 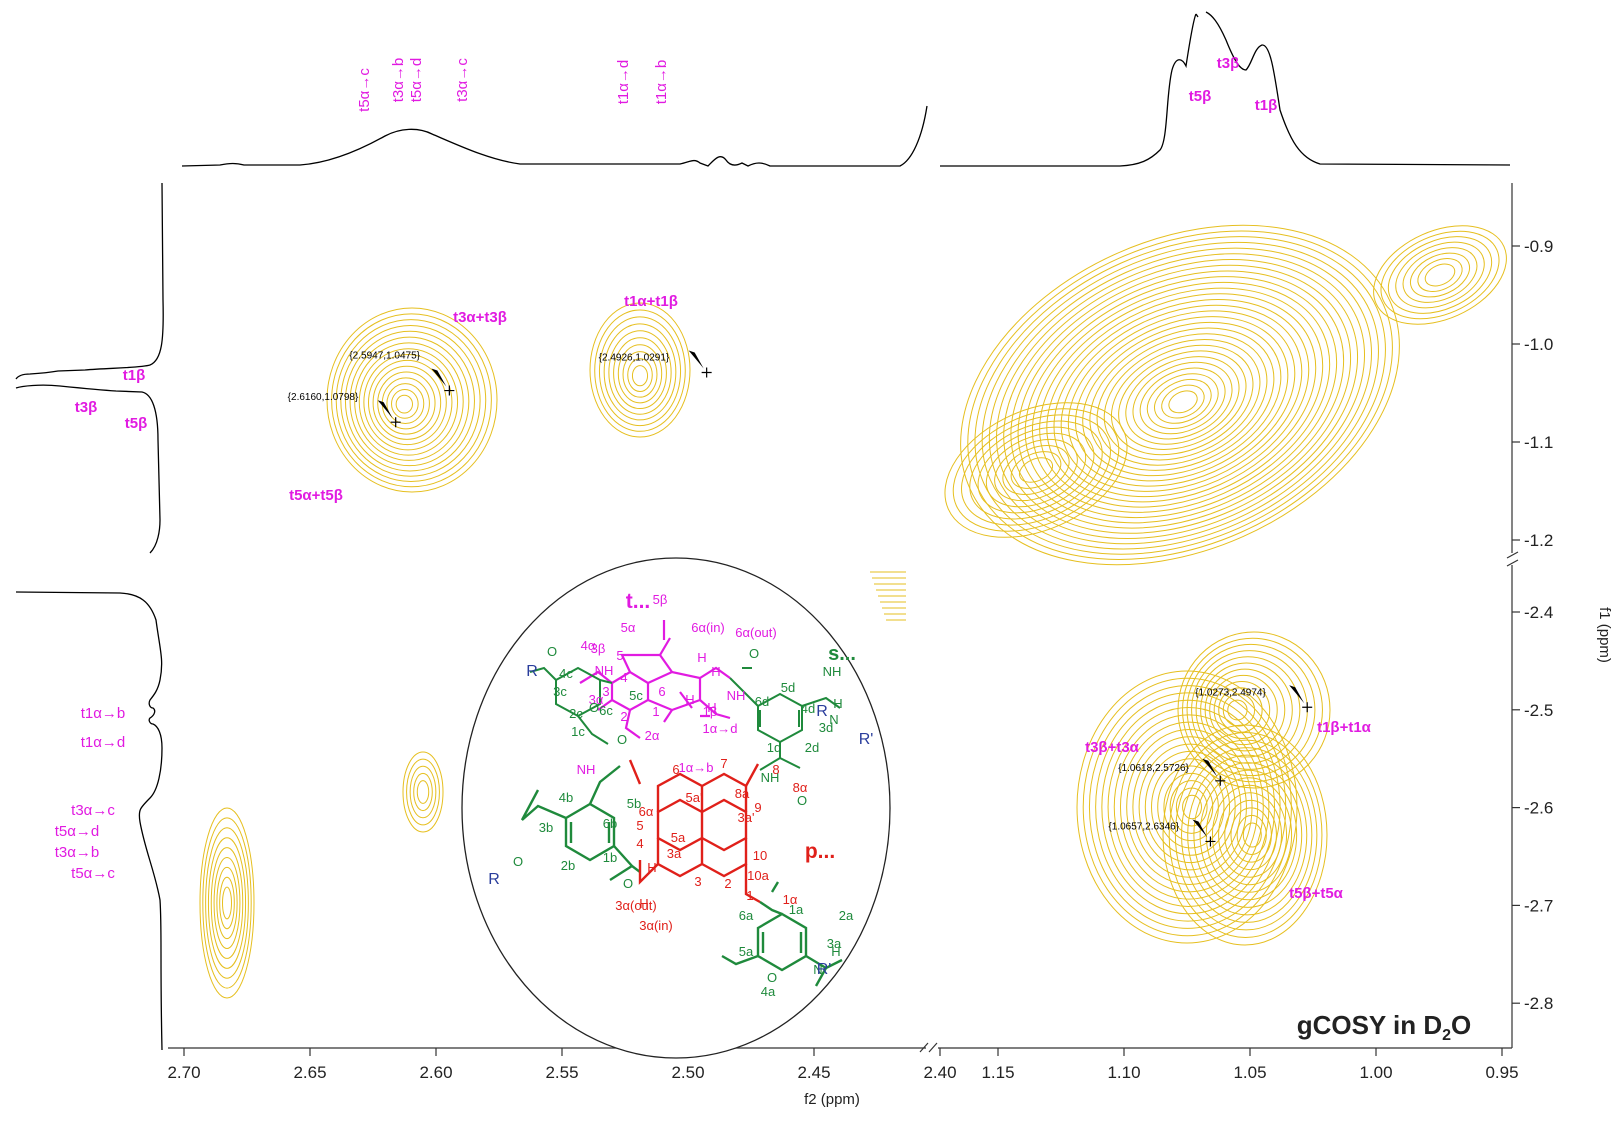 I want to click on x-axis-break, so click(x=928, y=1047).